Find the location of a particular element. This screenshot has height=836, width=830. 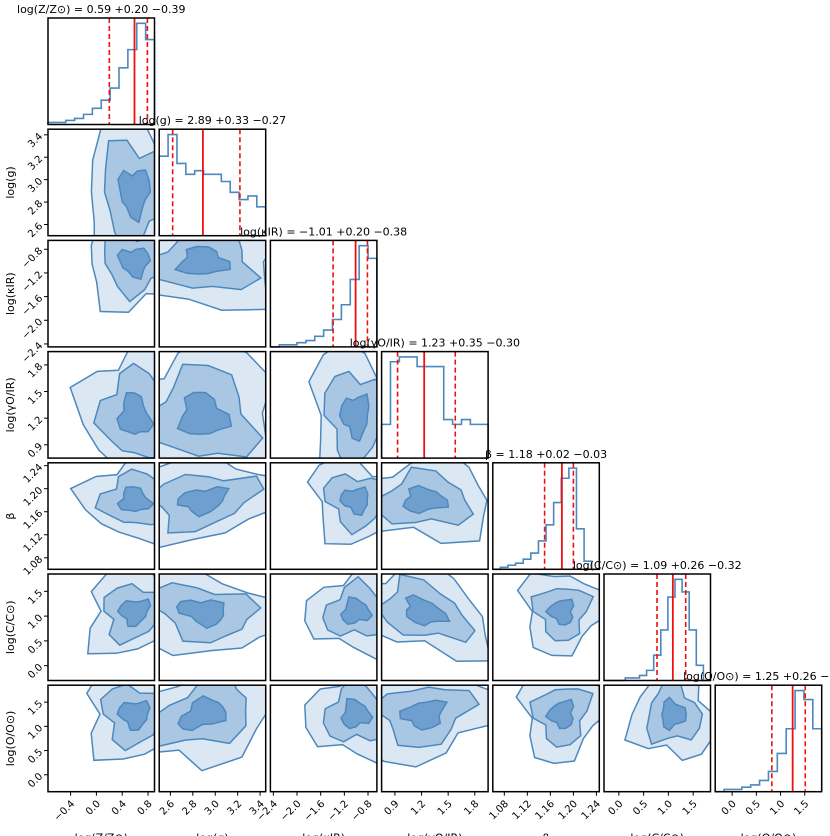

contours-b-o is located at coordinates (557, 725).